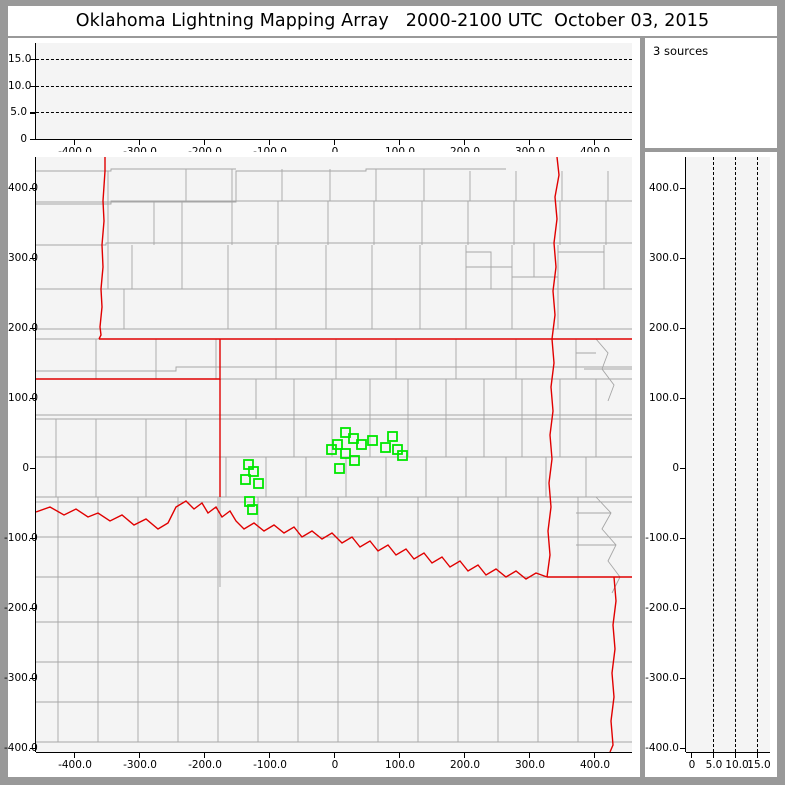 This screenshot has height=785, width=785. What do you see at coordinates (692, 765) in the screenshot?
I see `right-xtick-label-0: 0` at bounding box center [692, 765].